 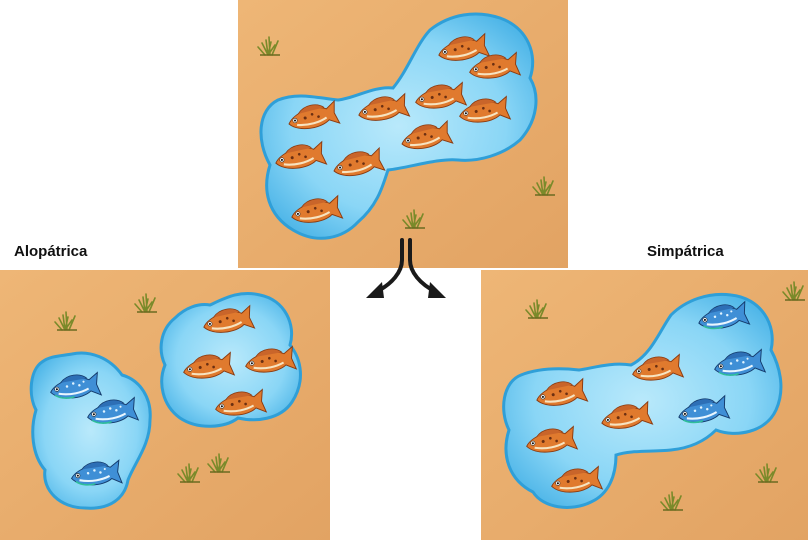 I want to click on split-arrow-icon, so click(x=407, y=271).